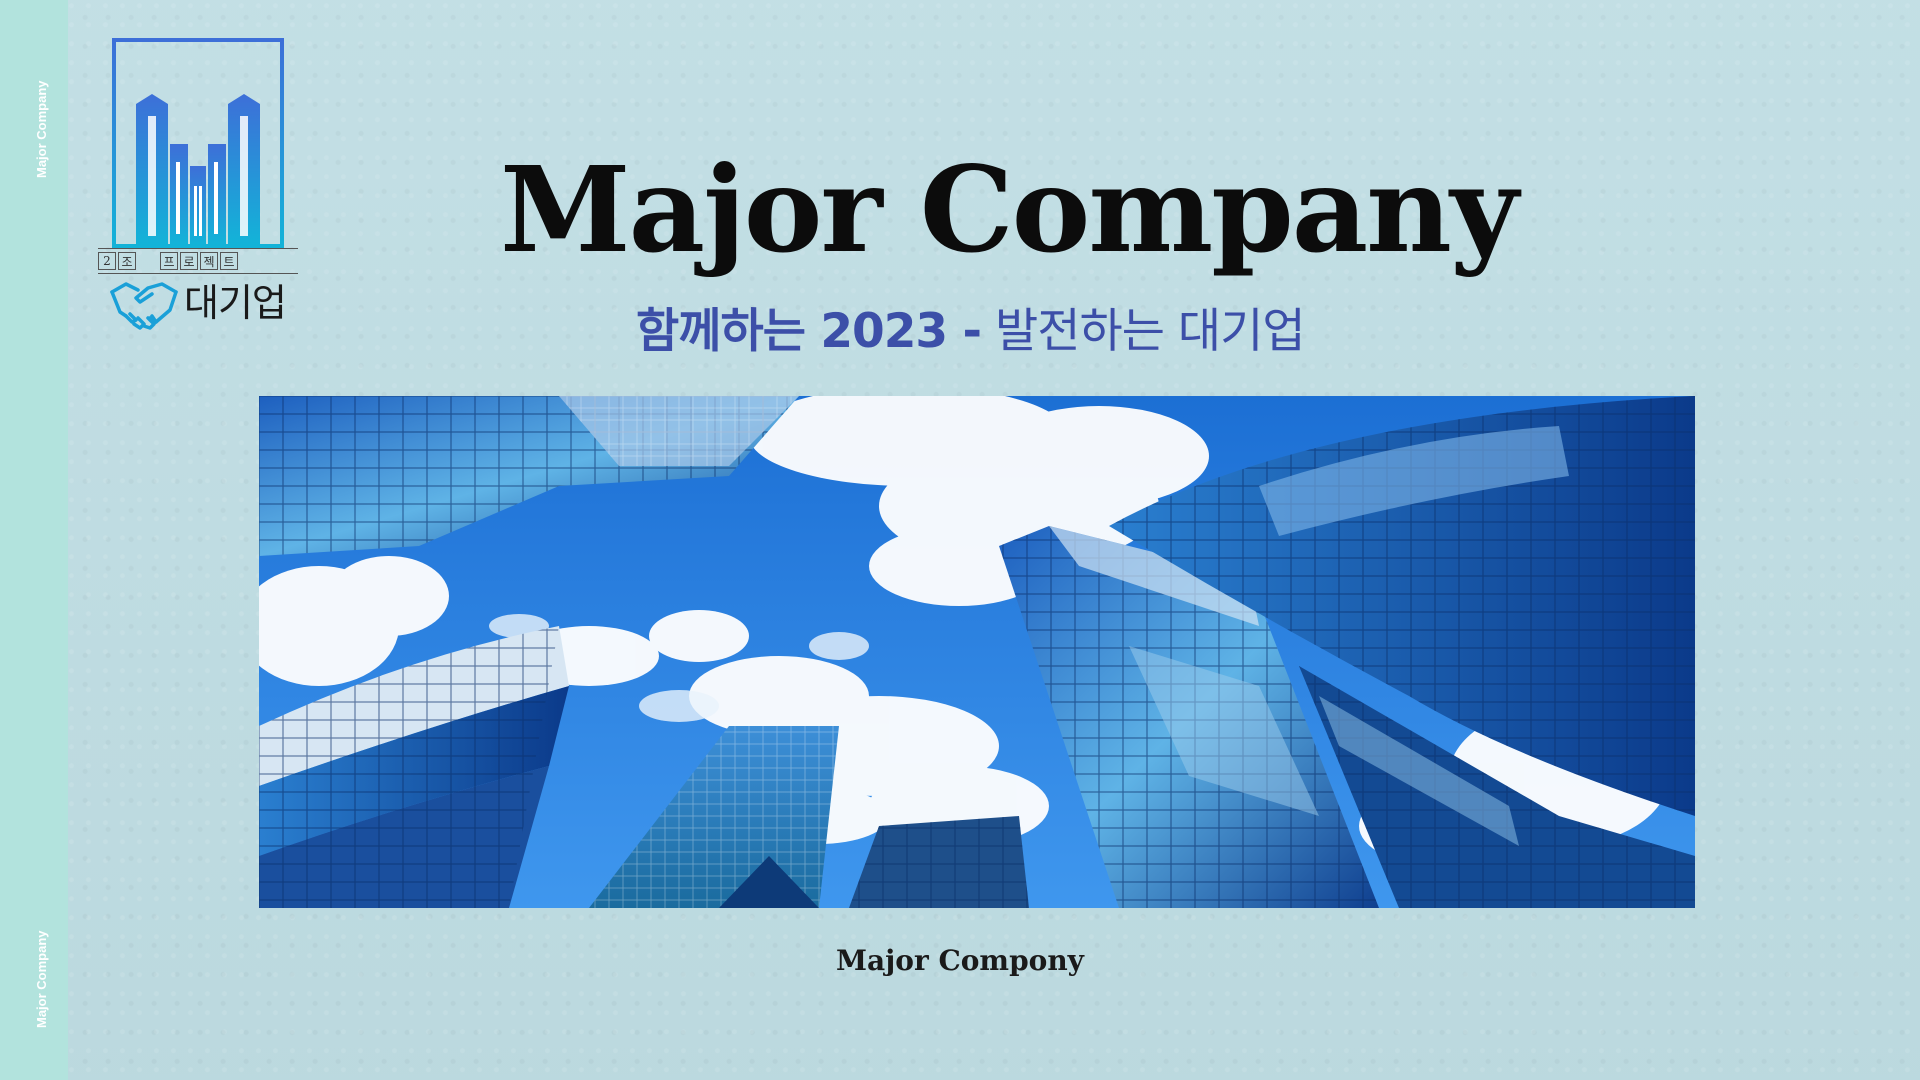  I want to click on logo-cell: 로, so click(189, 261).